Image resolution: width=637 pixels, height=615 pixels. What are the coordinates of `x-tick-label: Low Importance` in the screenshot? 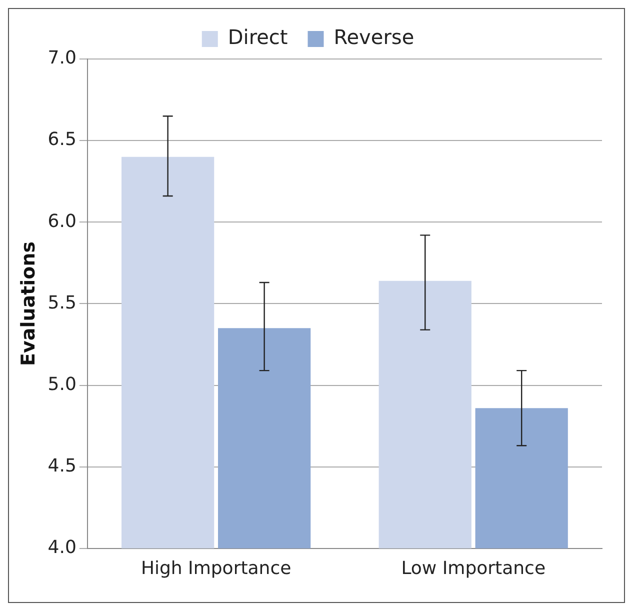 It's located at (473, 568).